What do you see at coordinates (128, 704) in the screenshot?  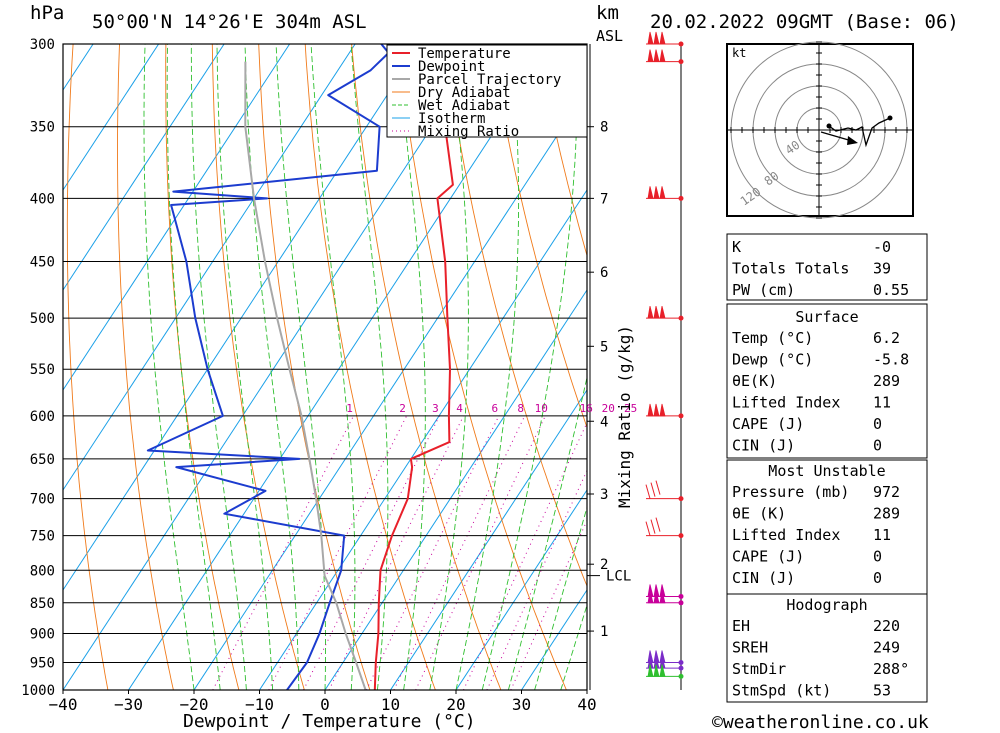 I see `x-tick-label: −30` at bounding box center [128, 704].